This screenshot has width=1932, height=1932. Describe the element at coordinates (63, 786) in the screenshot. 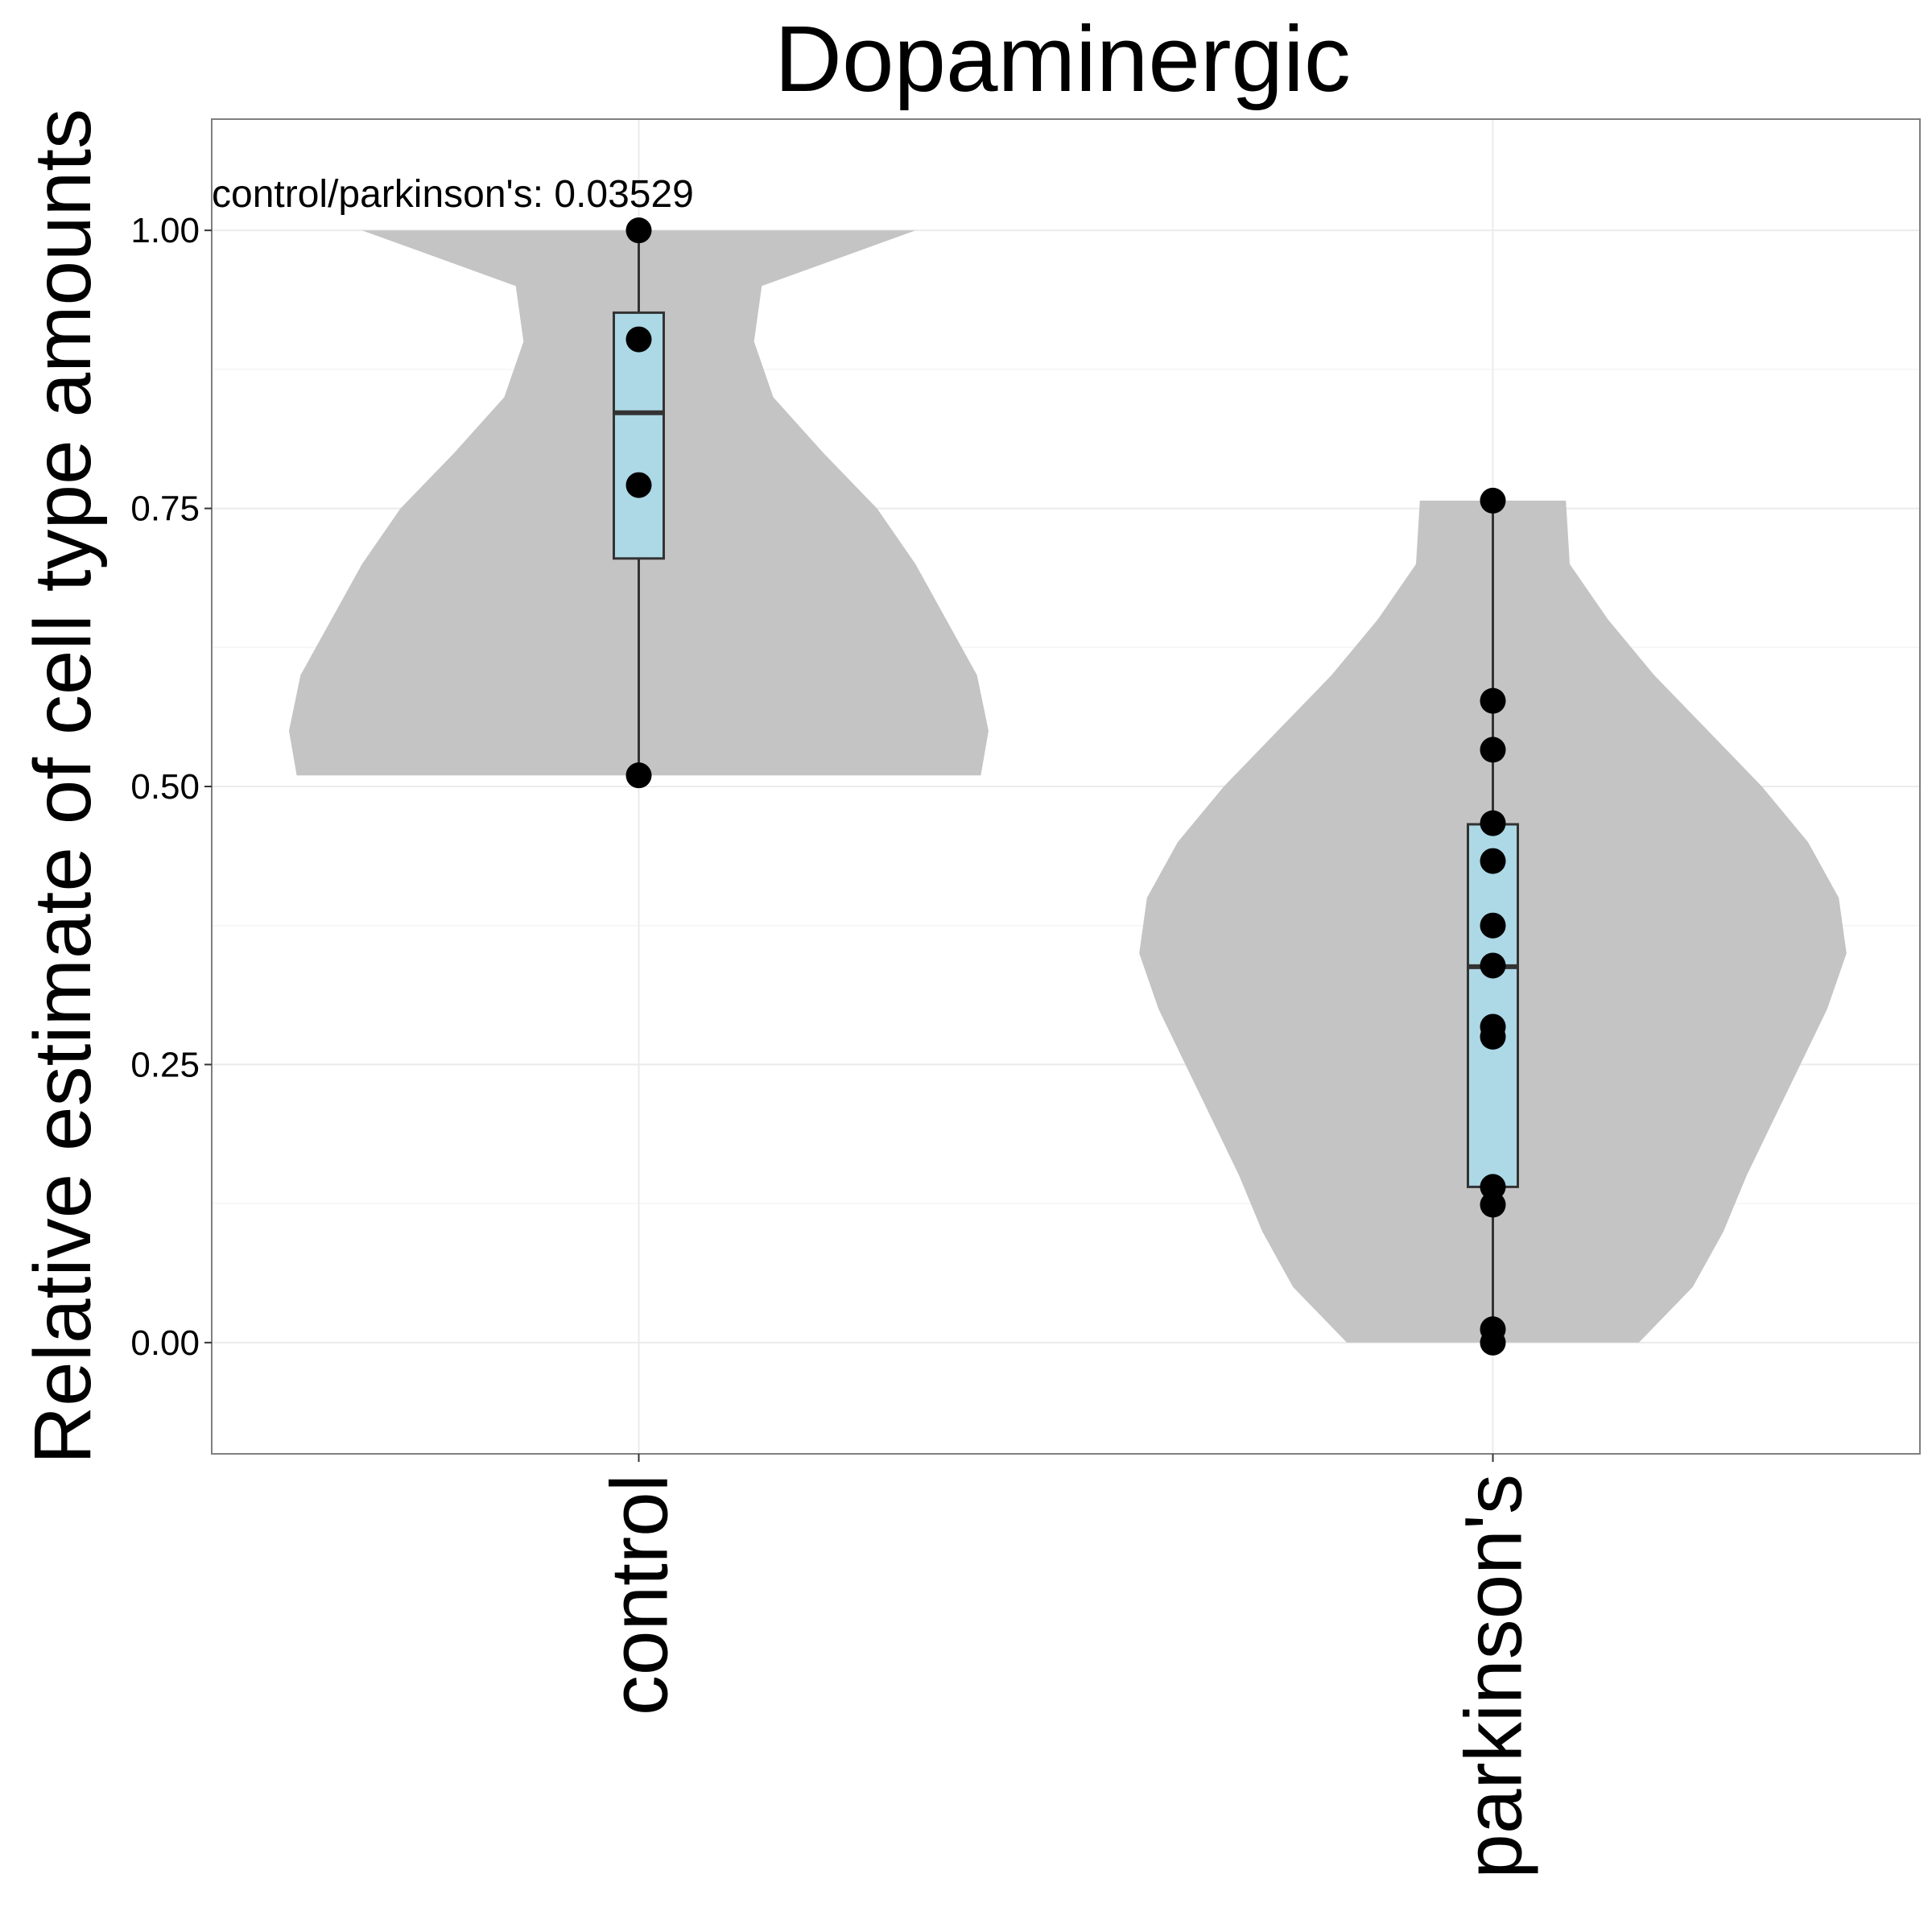

I see `y-axis-title: Relative estimate of cell type amounts` at that location.